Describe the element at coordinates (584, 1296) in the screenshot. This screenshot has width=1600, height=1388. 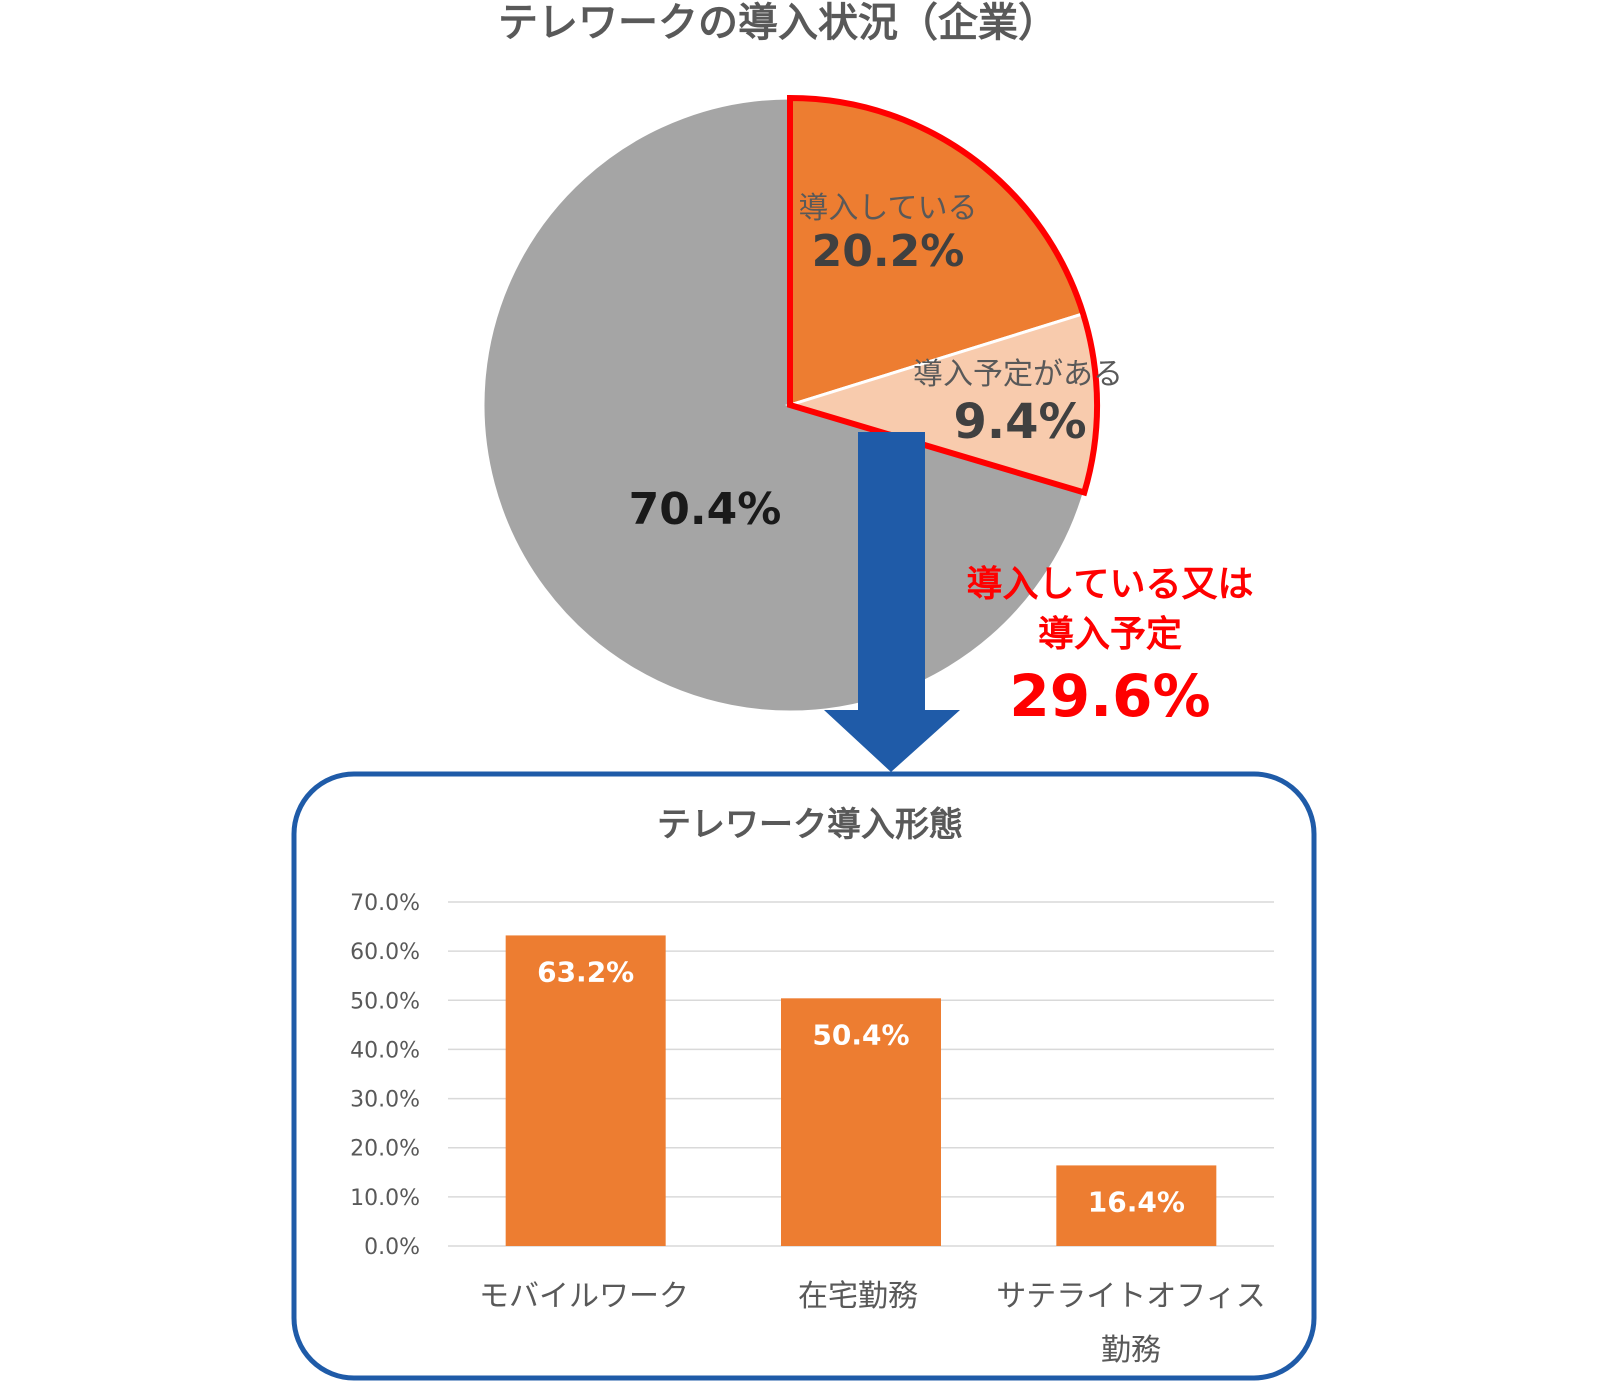
I see `x-label-mobile: モバイルワーク` at that location.